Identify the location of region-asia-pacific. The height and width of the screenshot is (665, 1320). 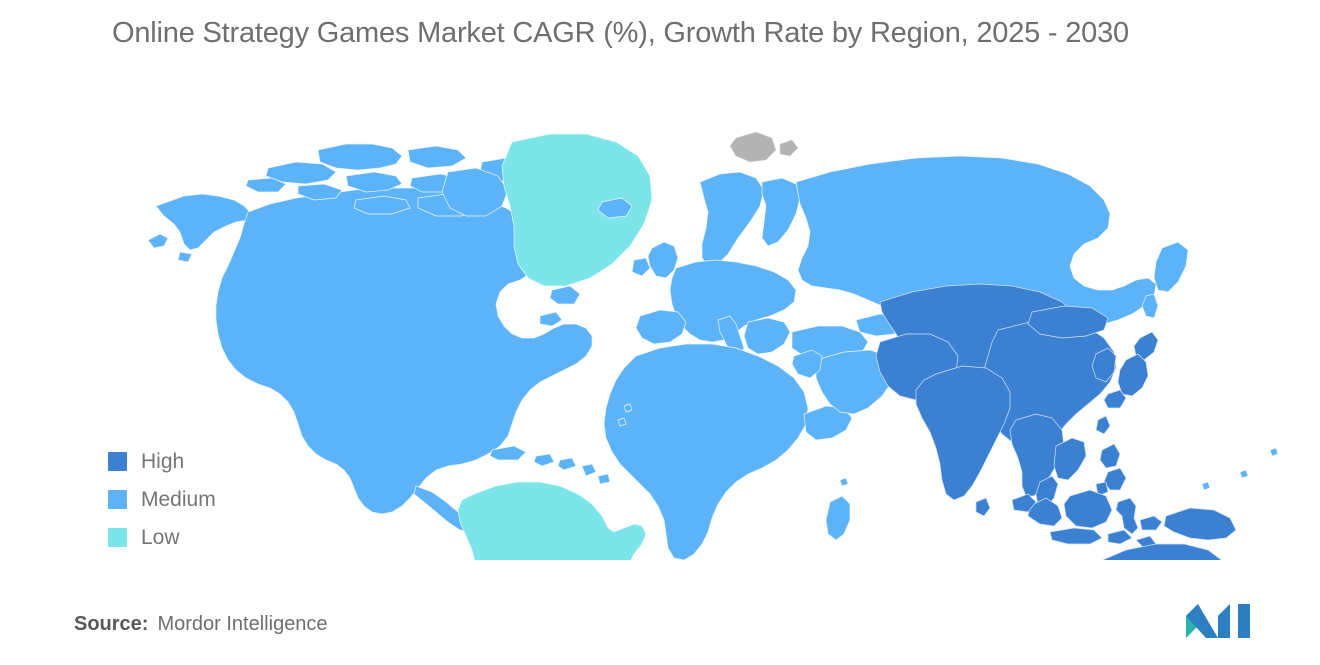
(1060, 421).